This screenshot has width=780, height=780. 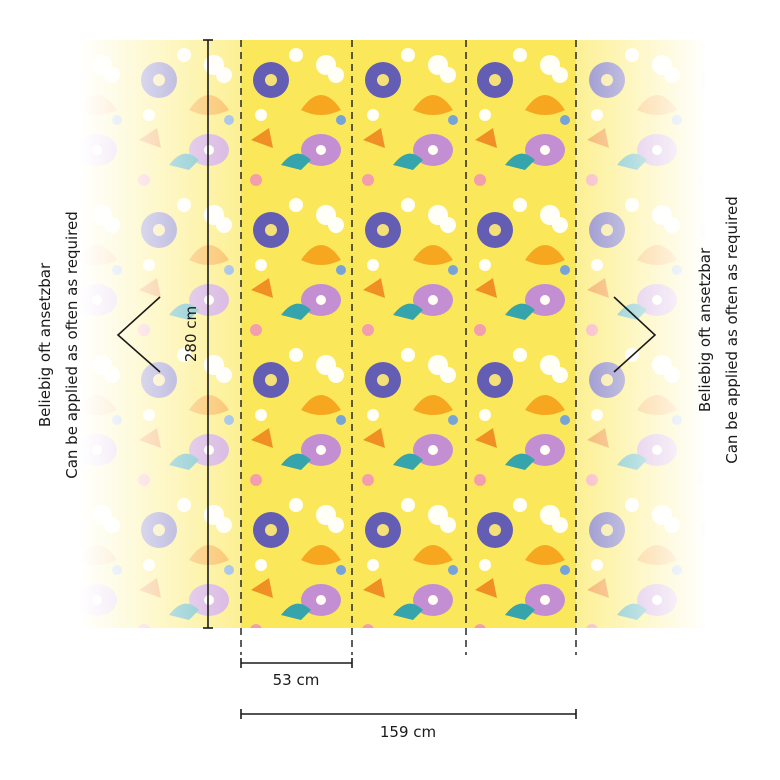 I want to click on total-width-dimension, so click(x=408, y=714).